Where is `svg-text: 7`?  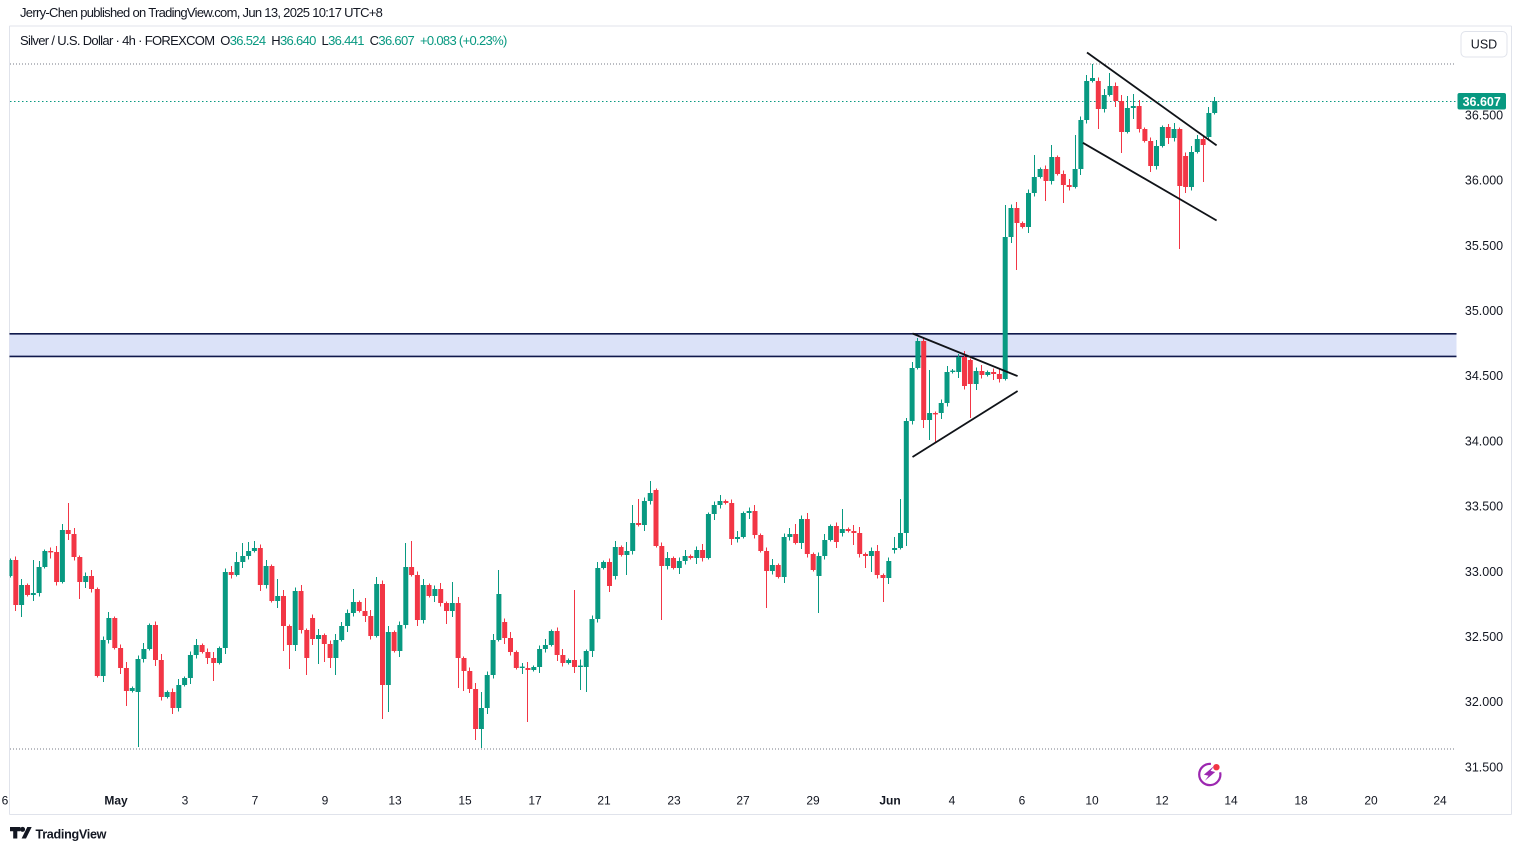 svg-text: 7 is located at coordinates (255, 801).